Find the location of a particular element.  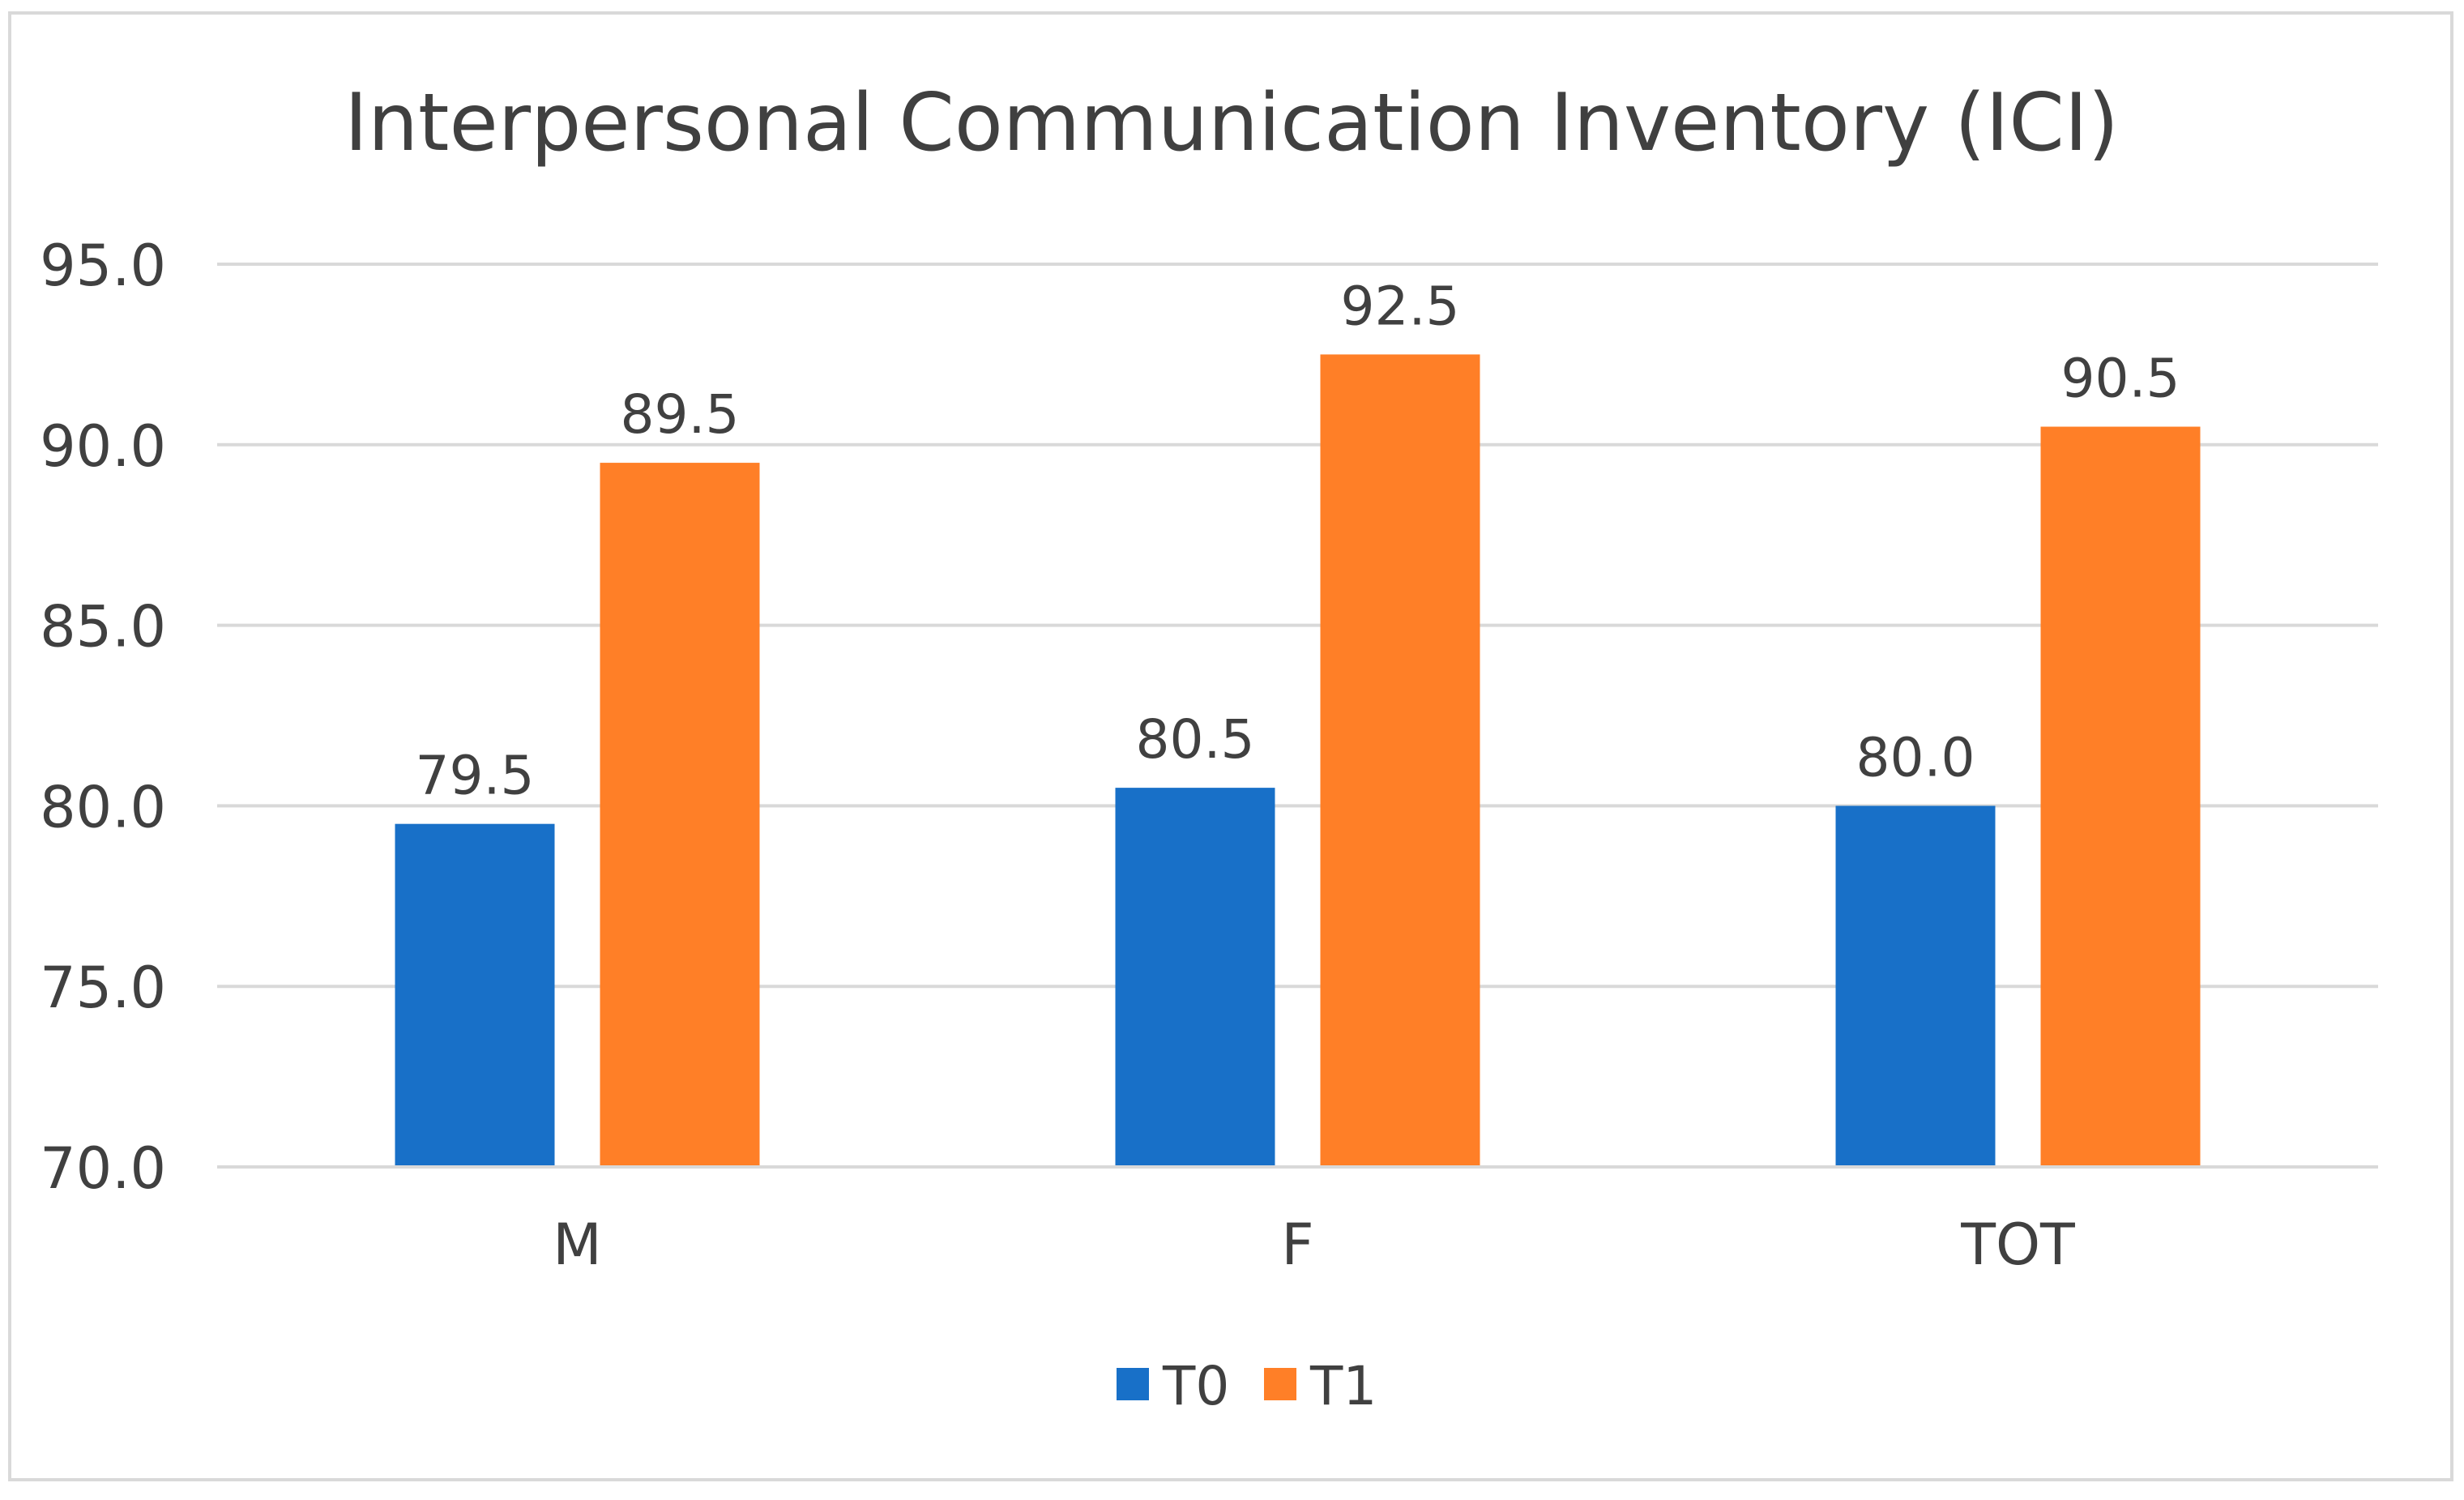

data-label: 80.0 is located at coordinates (1915, 757).